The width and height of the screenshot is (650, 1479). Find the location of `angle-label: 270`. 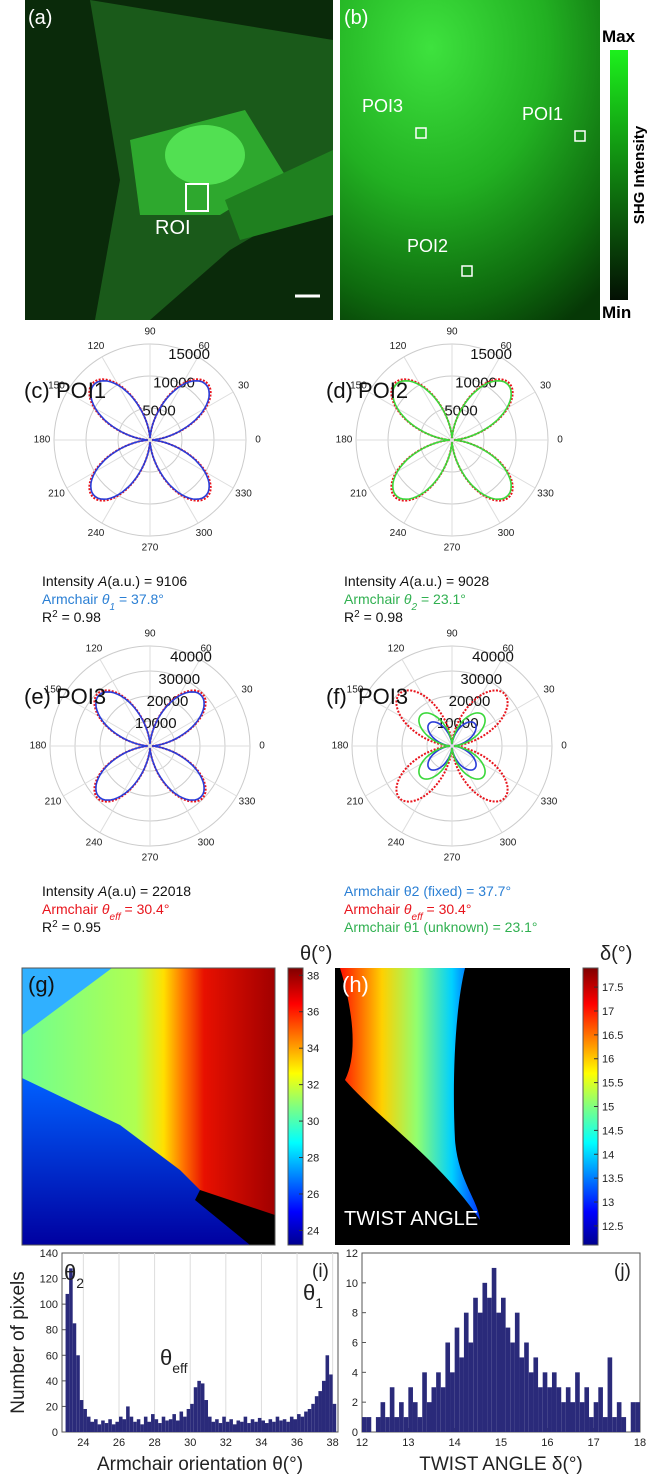

angle-label: 270 is located at coordinates (150, 548).